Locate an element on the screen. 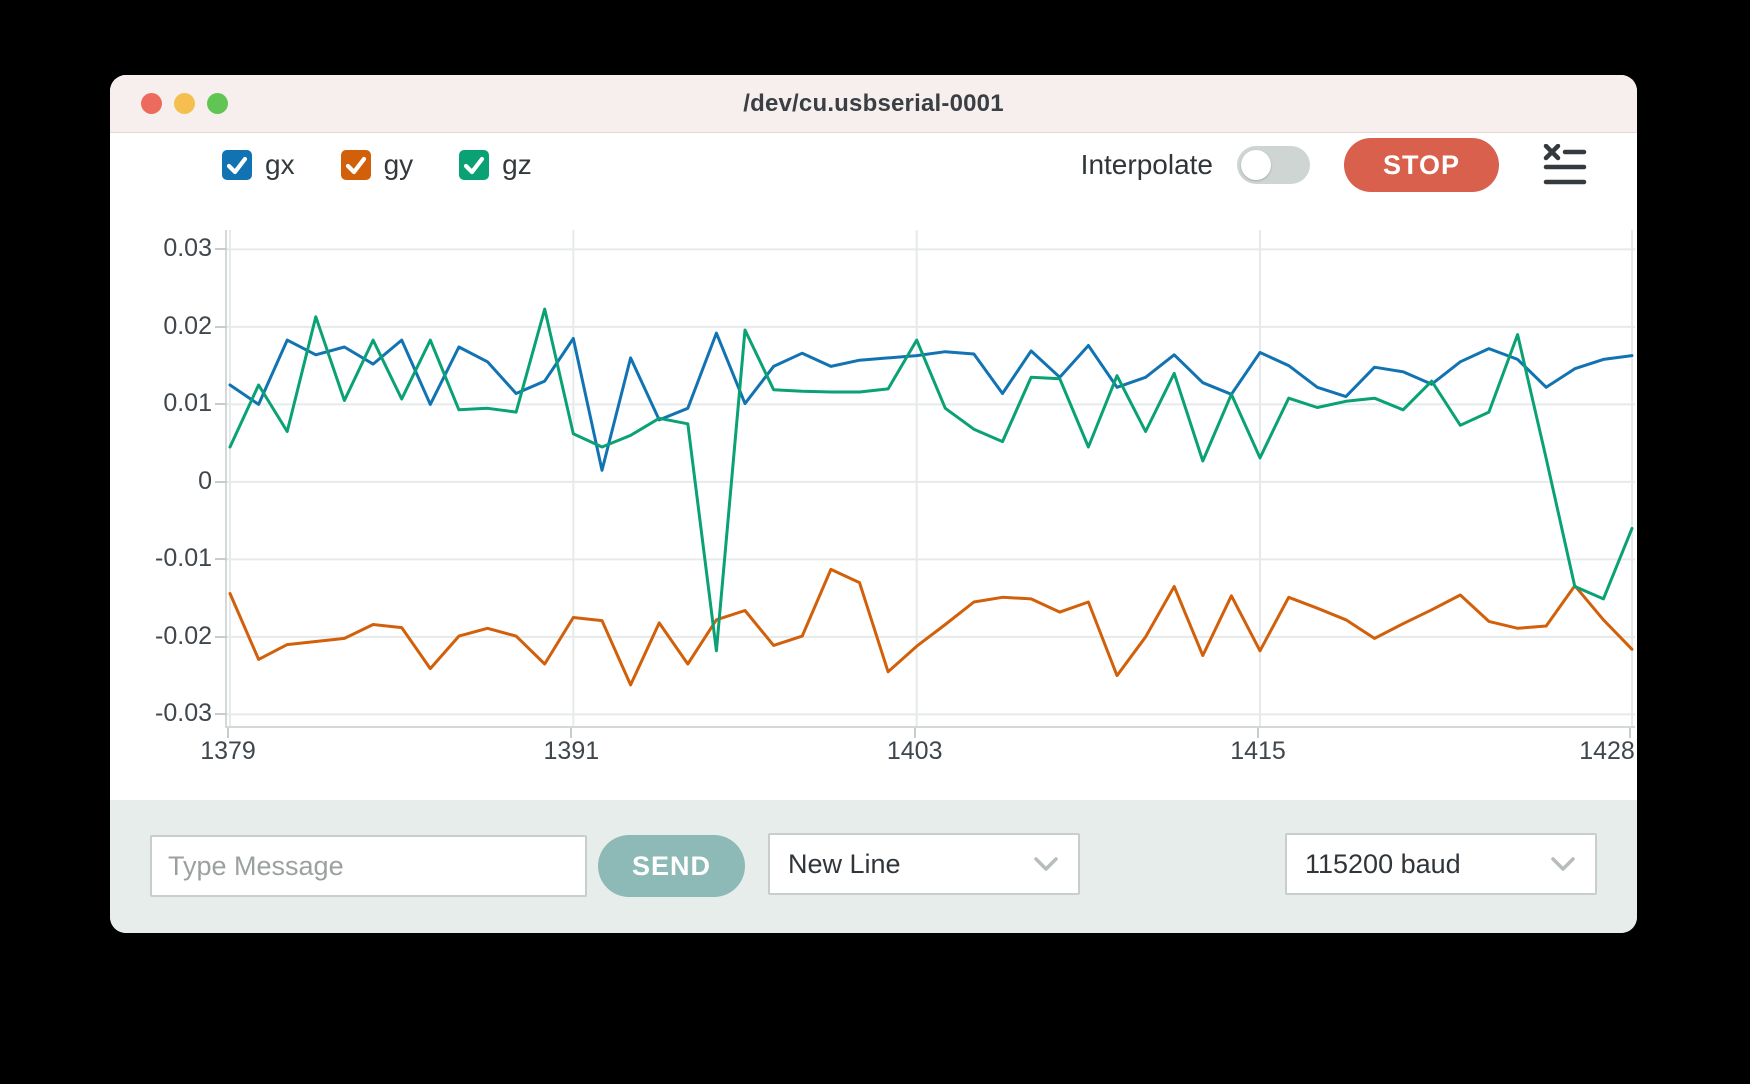 The height and width of the screenshot is (1084, 1750). stop-button: STOP is located at coordinates (1421, 165).